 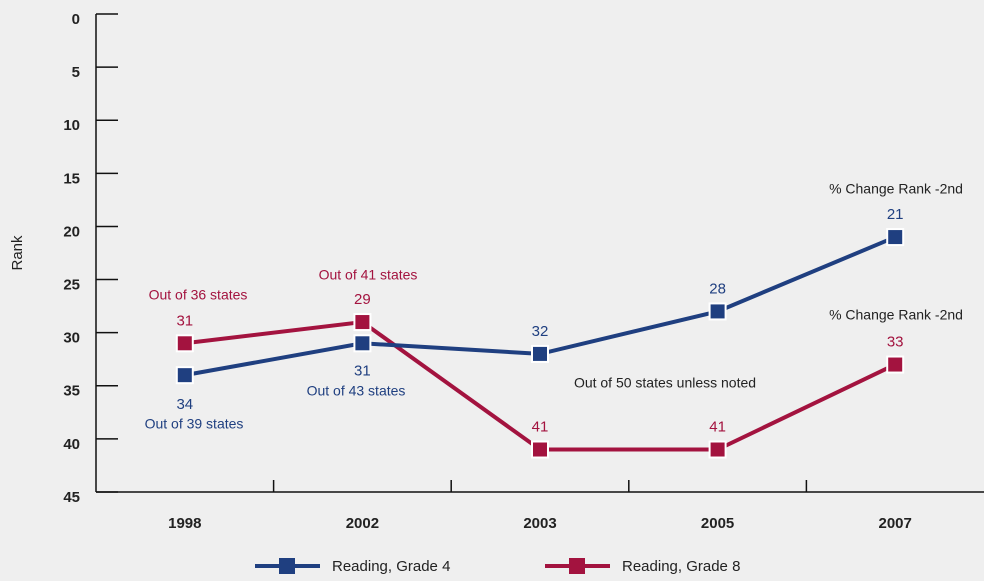 I want to click on annotation: Out of 41 states, so click(x=368, y=275).